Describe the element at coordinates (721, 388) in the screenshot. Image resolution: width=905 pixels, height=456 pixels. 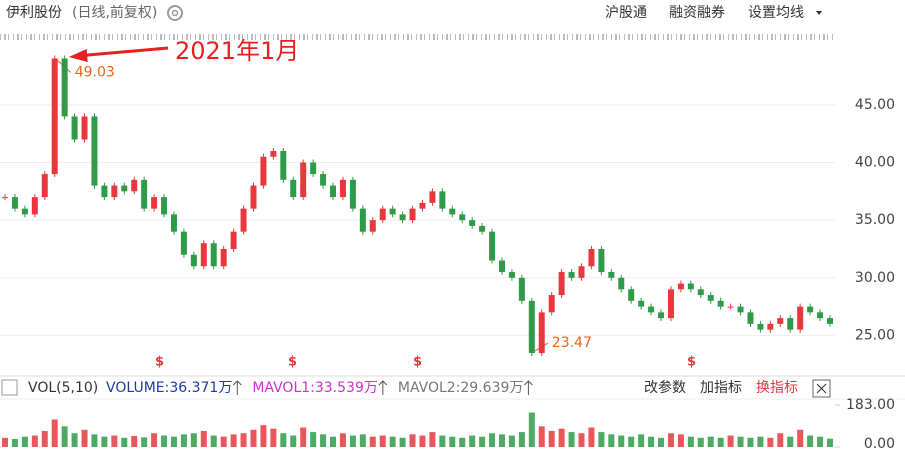
I see `indicator-button: 加指标` at that location.